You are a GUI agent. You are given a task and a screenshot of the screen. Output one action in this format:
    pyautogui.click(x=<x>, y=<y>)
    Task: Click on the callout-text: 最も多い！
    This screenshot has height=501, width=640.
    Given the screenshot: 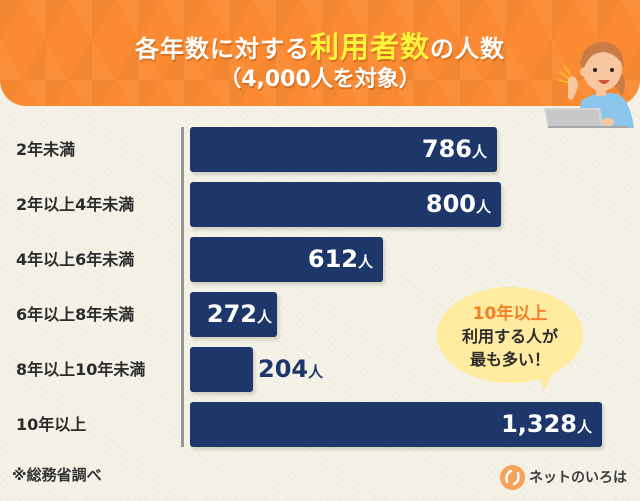 What is the action you would take?
    pyautogui.click(x=509, y=359)
    